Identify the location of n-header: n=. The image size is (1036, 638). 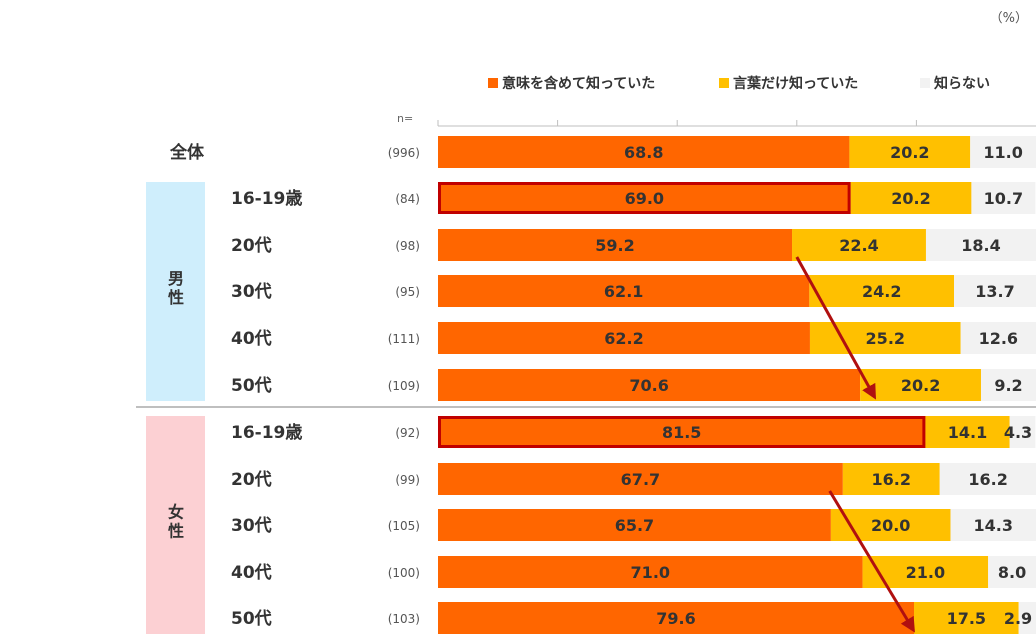
(405, 118).